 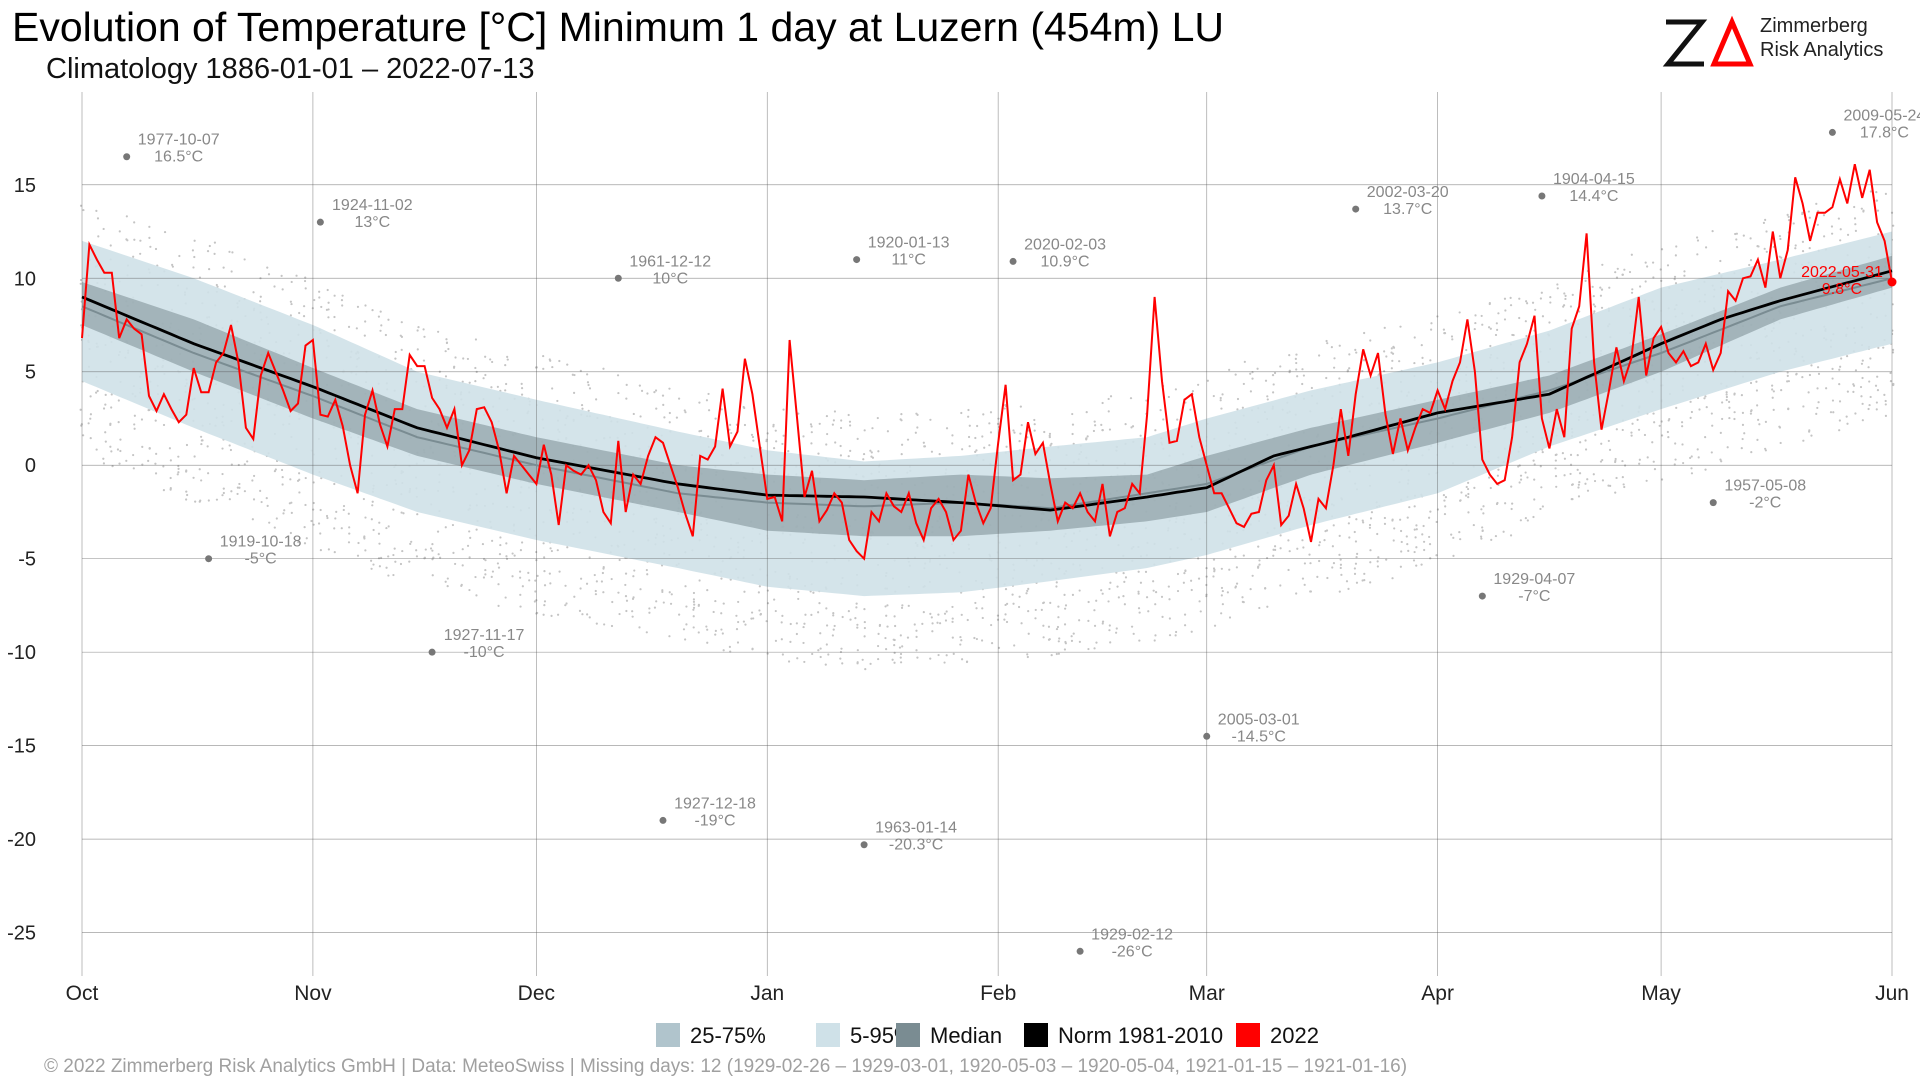 What do you see at coordinates (21, 747) in the screenshot?
I see `y-tick-label: -15` at bounding box center [21, 747].